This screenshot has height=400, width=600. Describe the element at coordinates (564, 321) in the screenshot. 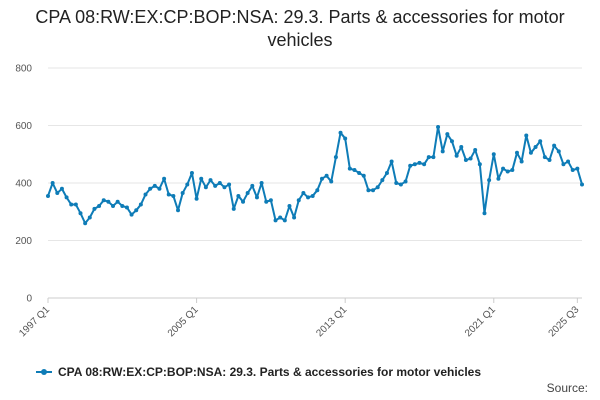

I see `x-tick-label: 2025 Q3` at that location.